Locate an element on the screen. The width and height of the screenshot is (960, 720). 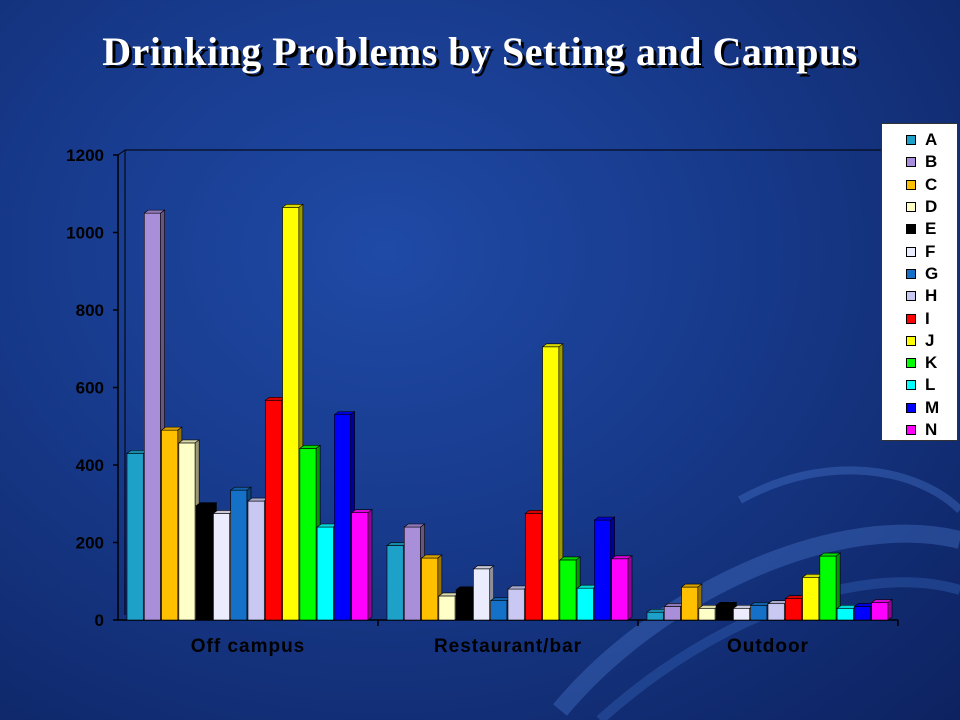
legend-item: E is located at coordinates (931, 229).